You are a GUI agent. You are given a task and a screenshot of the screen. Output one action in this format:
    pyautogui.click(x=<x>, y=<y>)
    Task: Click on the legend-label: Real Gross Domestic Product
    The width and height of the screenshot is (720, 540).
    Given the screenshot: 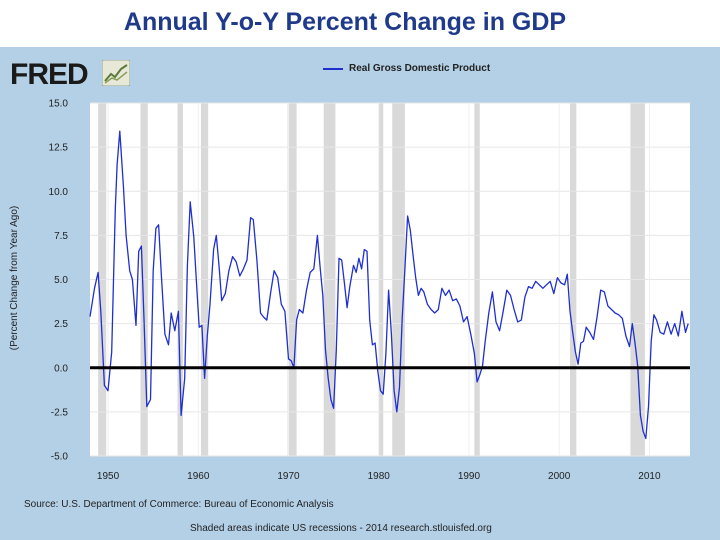 What is the action you would take?
    pyautogui.click(x=420, y=68)
    